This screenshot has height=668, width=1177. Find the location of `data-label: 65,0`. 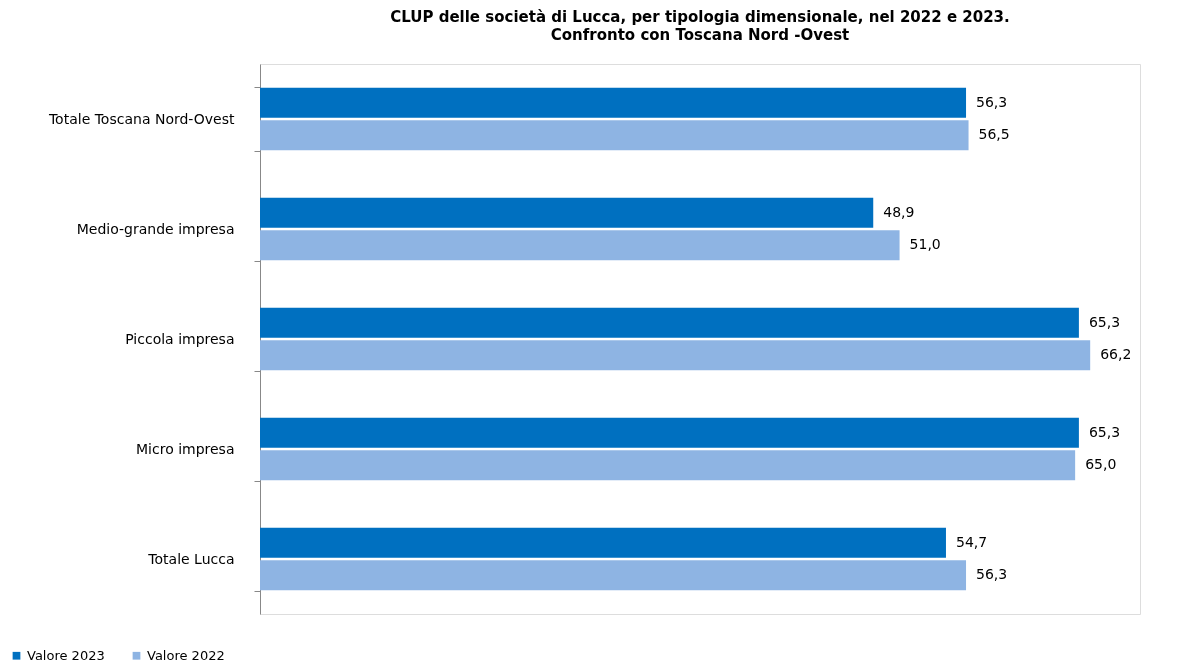

data-label: 65,0 is located at coordinates (1101, 464).